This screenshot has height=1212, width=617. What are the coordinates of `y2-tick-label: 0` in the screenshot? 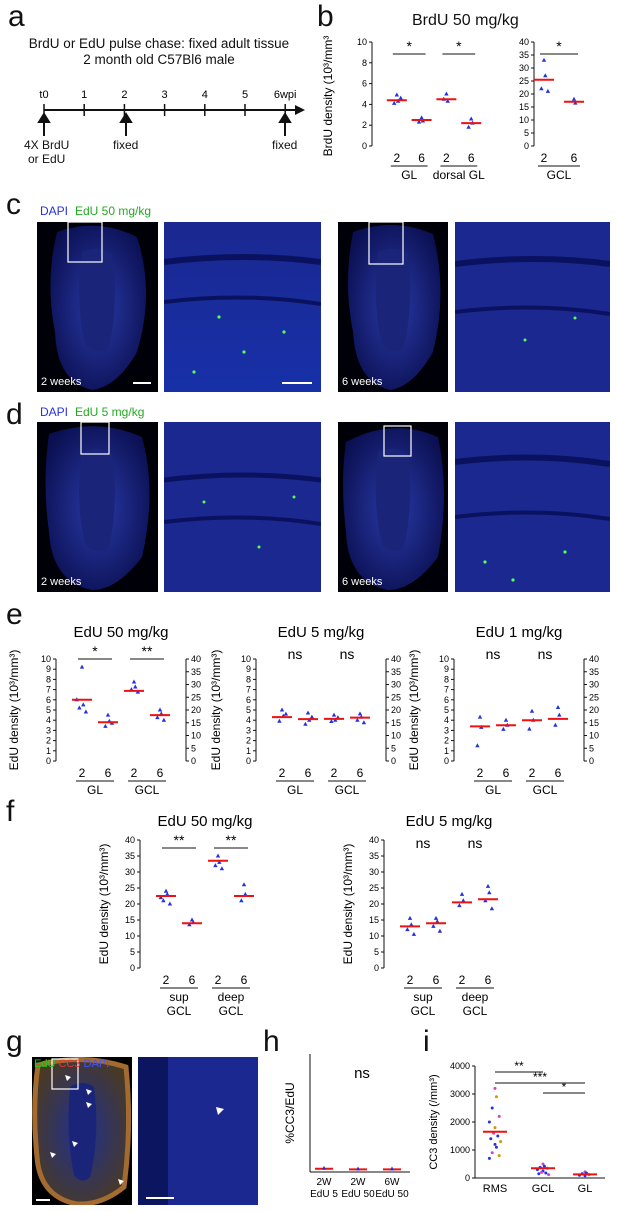 It's located at (591, 761).